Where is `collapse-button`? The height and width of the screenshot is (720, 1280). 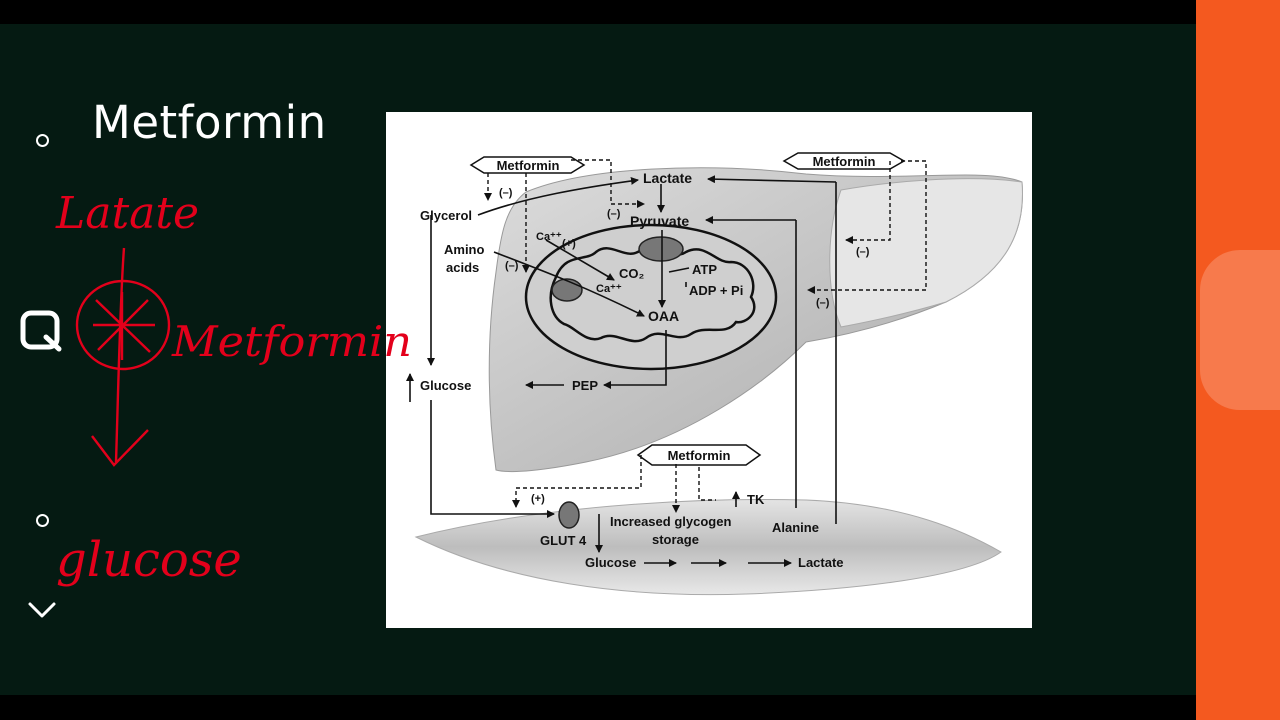
collapse-button is located at coordinates (42, 610).